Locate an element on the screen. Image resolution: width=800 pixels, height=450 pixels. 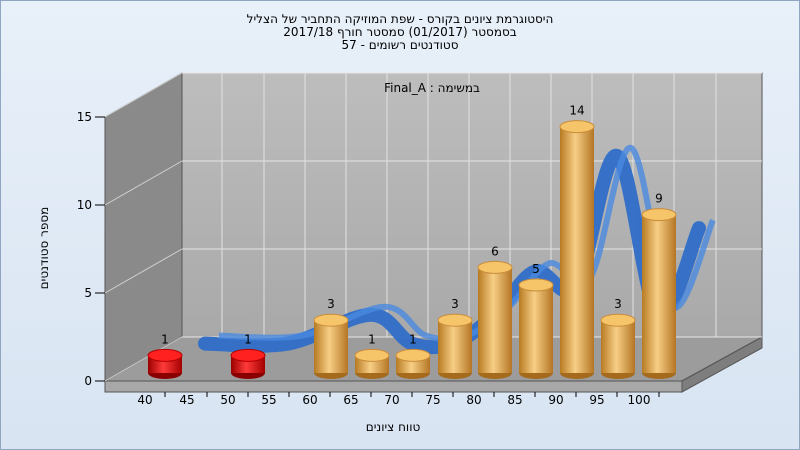
x-axis-title: טווח ציונים is located at coordinates (393, 427).